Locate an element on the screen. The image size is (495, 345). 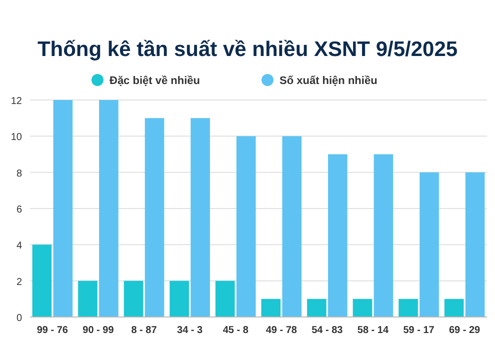
x-tick-label: 8 - 87 is located at coordinates (144, 330).